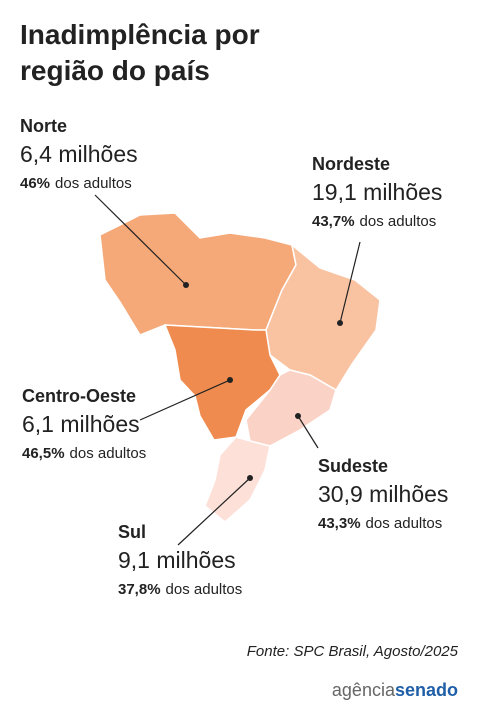 This screenshot has height=720, width=480. I want to click on region-share: 46,5% dos adultos, so click(84, 453).